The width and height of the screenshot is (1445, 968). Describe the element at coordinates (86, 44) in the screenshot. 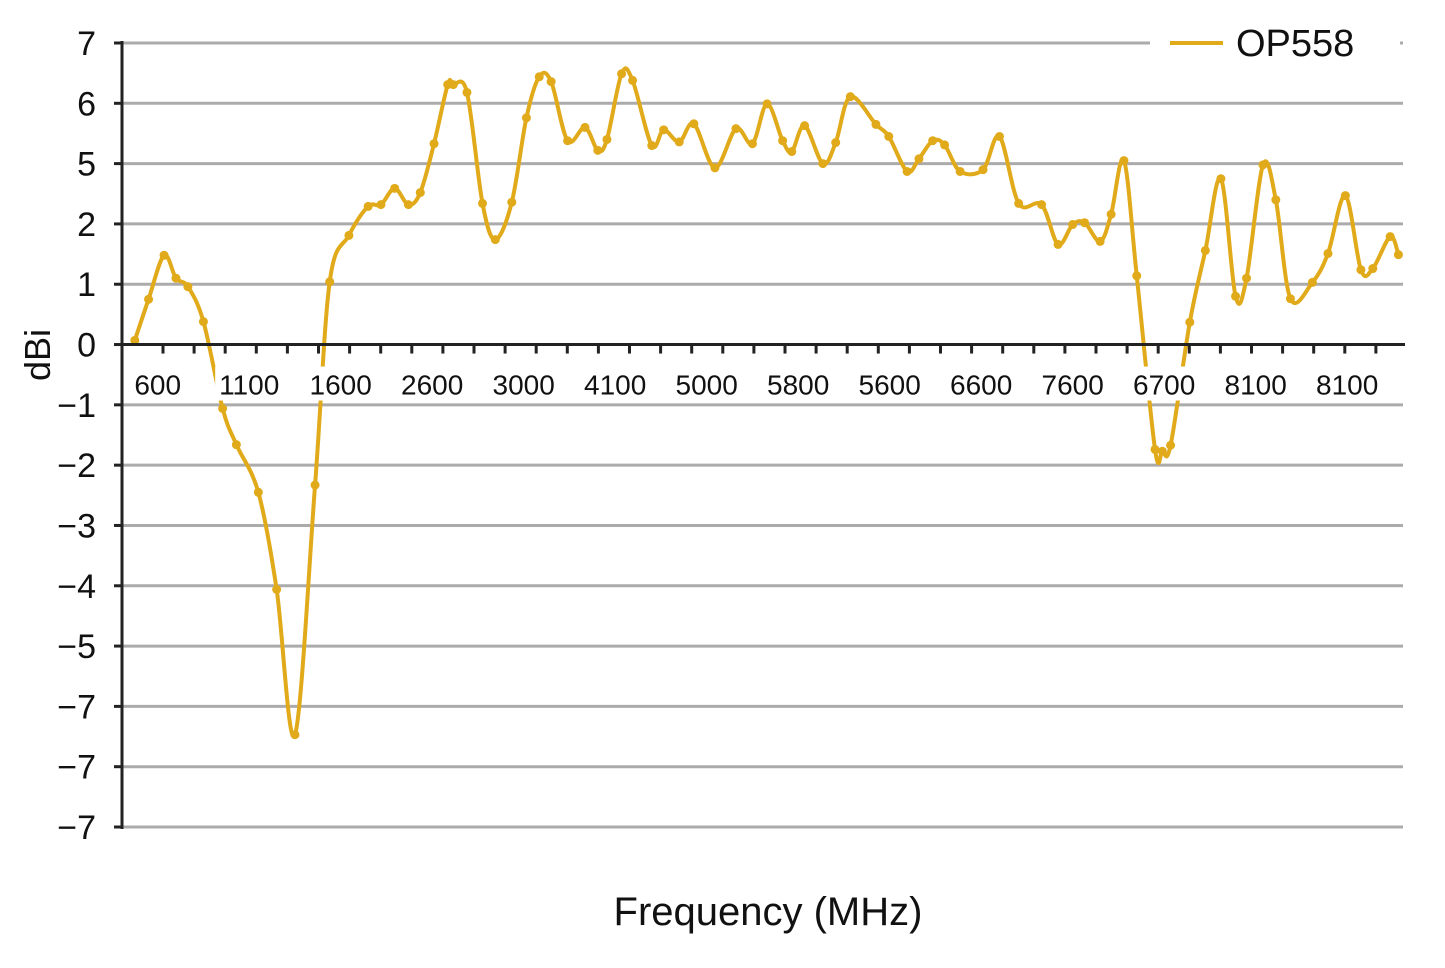

I see `y-tick-label: 7` at that location.